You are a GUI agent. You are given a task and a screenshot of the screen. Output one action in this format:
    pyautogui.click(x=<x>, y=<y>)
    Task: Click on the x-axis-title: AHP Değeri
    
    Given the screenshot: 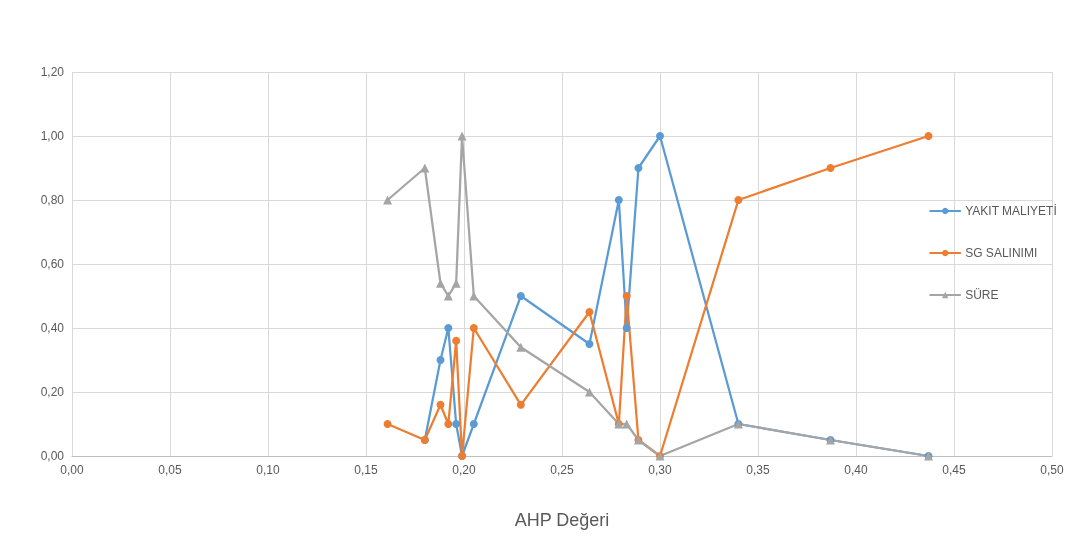 What is the action you would take?
    pyautogui.click(x=562, y=520)
    